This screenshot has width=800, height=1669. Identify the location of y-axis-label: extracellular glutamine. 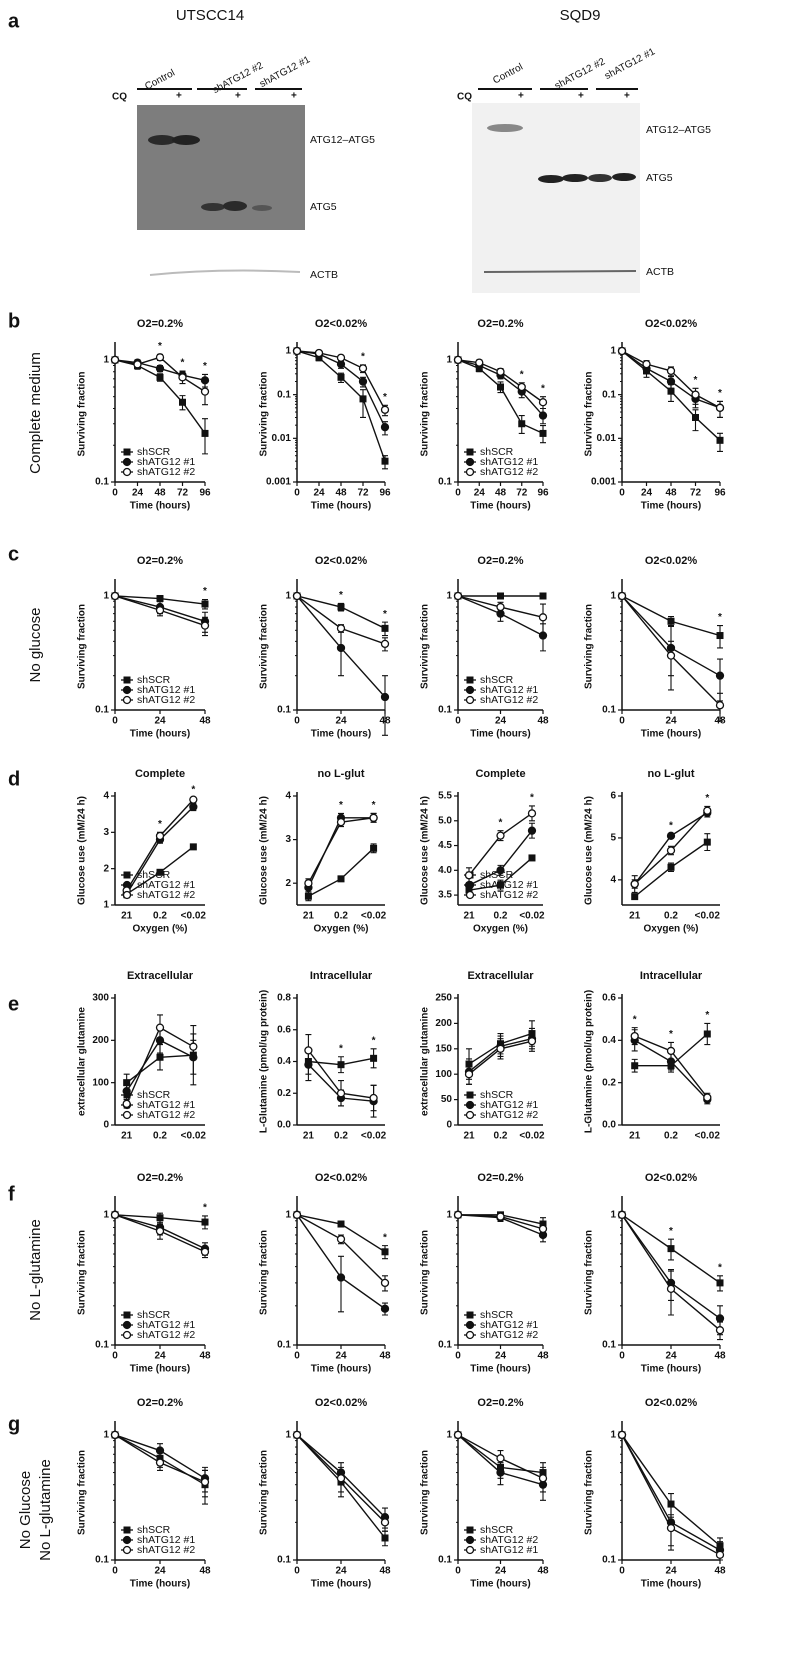
(82, 1061).